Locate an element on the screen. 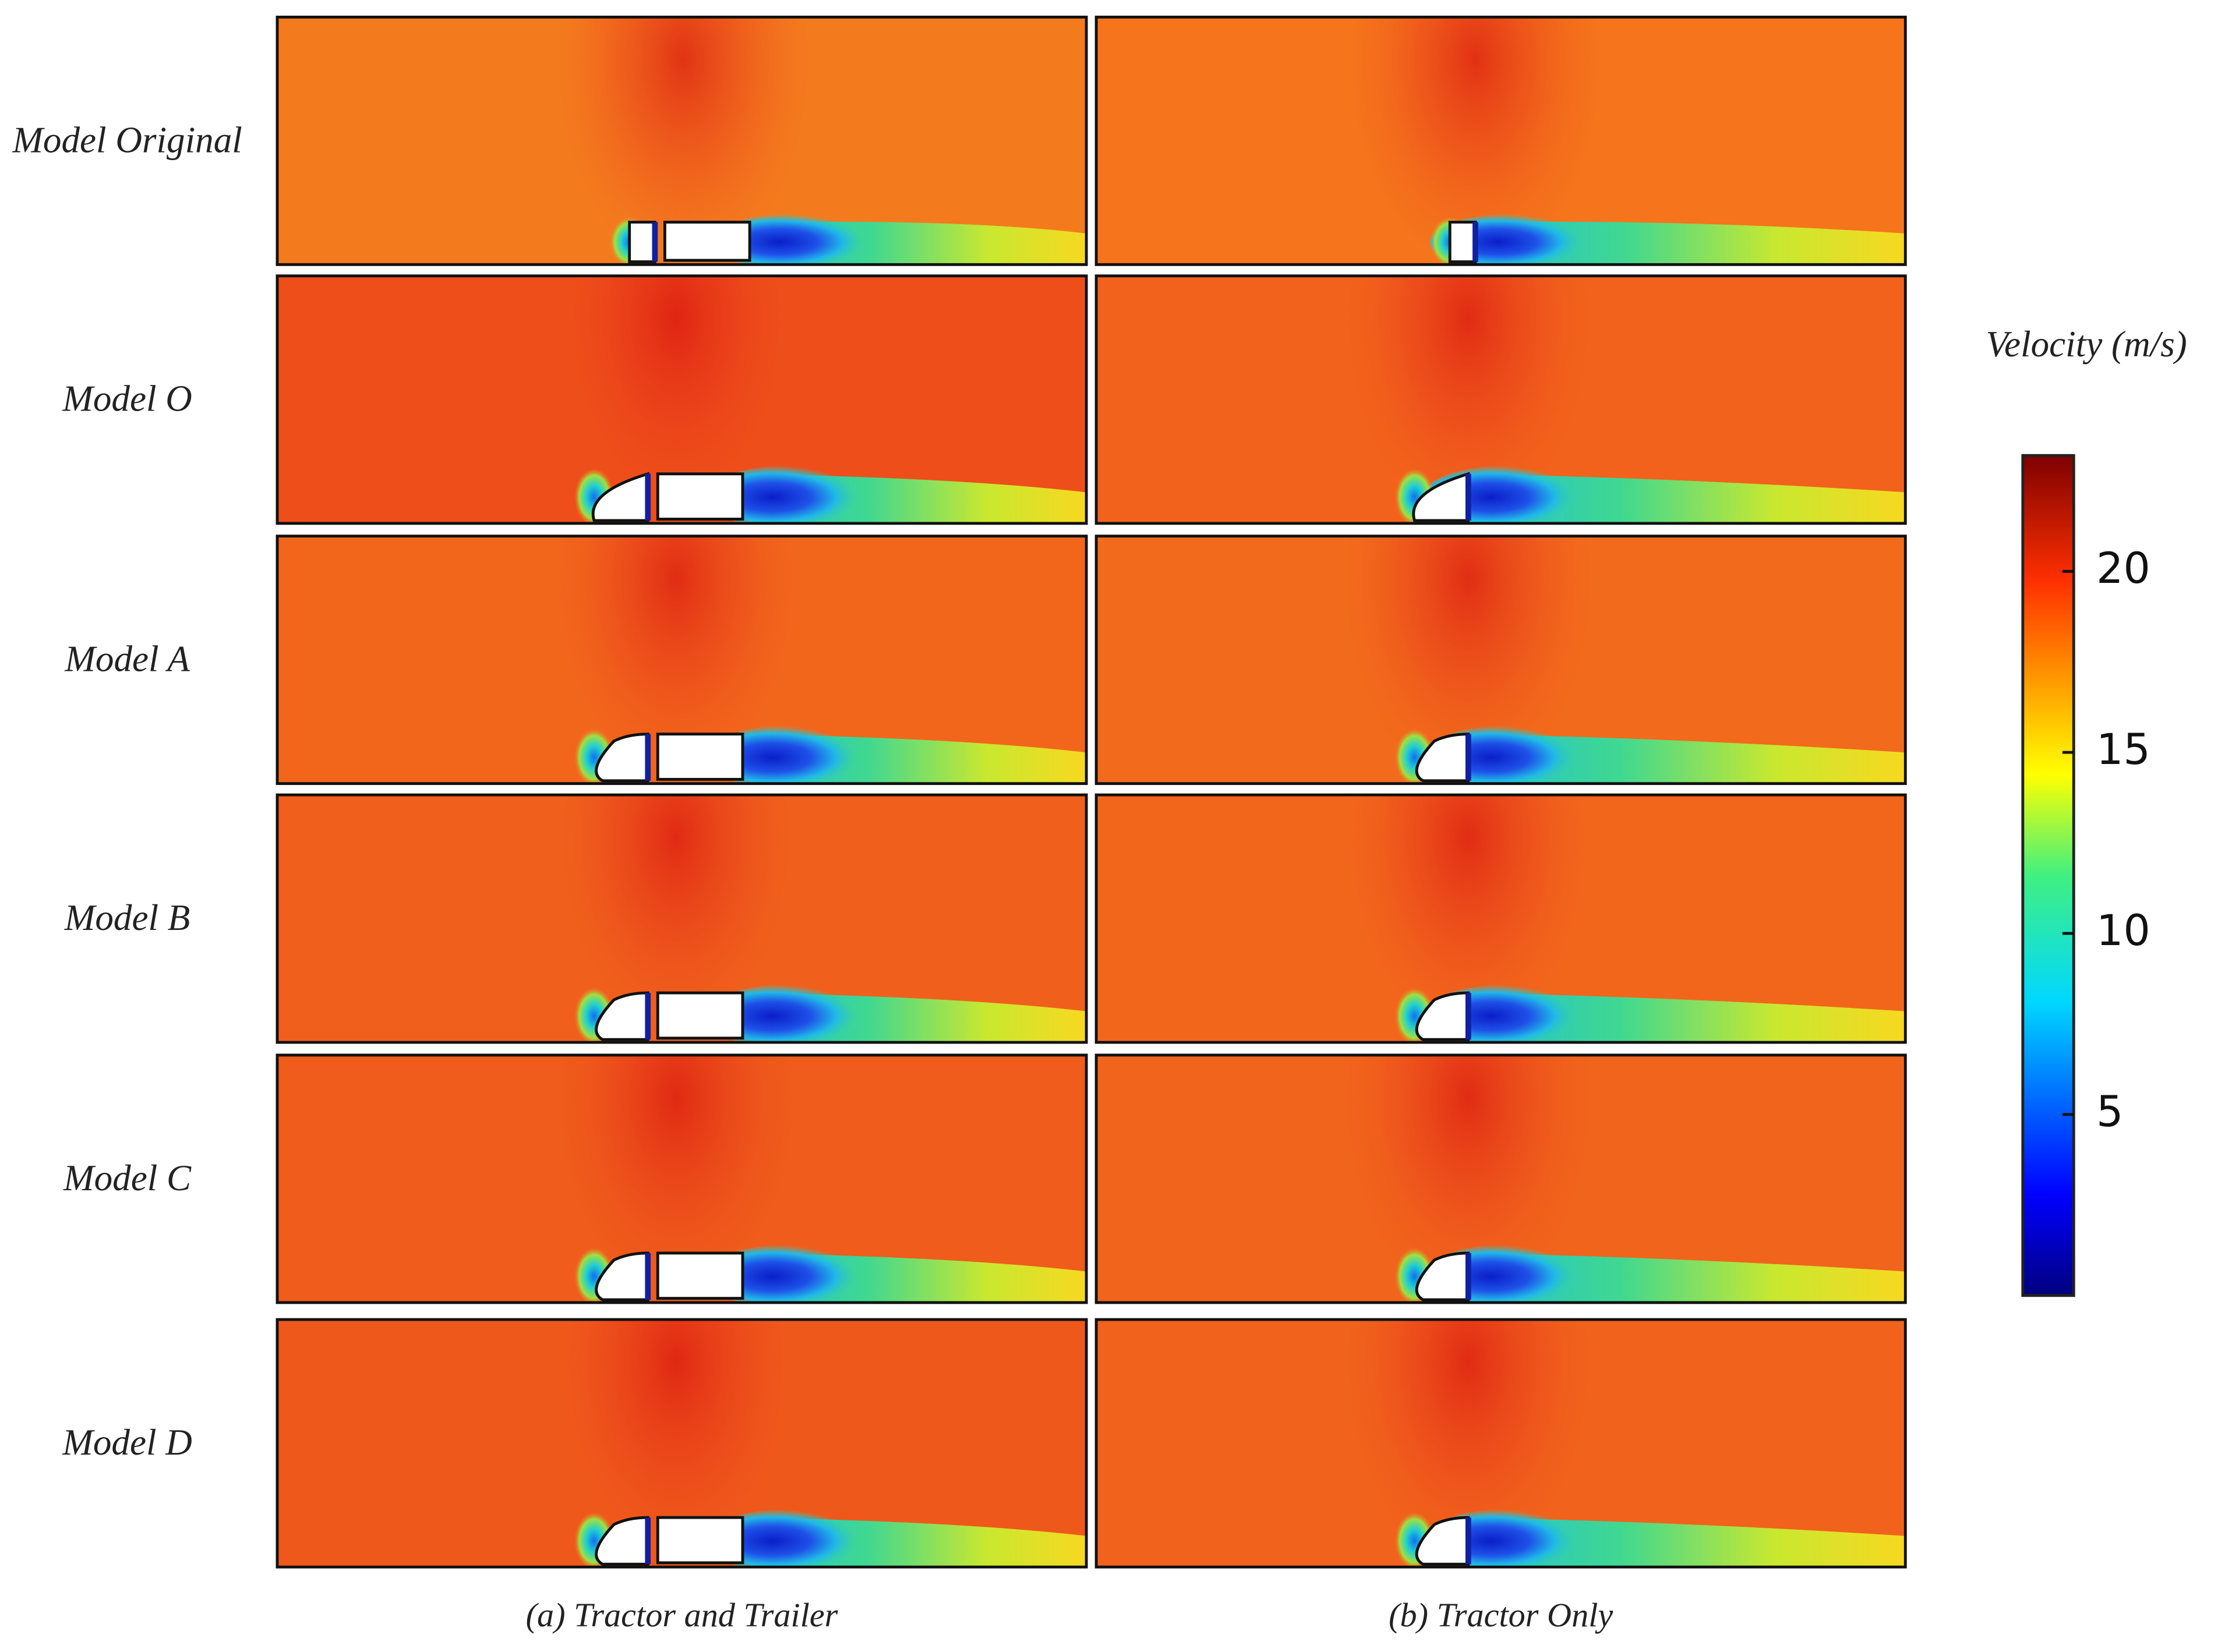  row-label: Model A is located at coordinates (127, 659).